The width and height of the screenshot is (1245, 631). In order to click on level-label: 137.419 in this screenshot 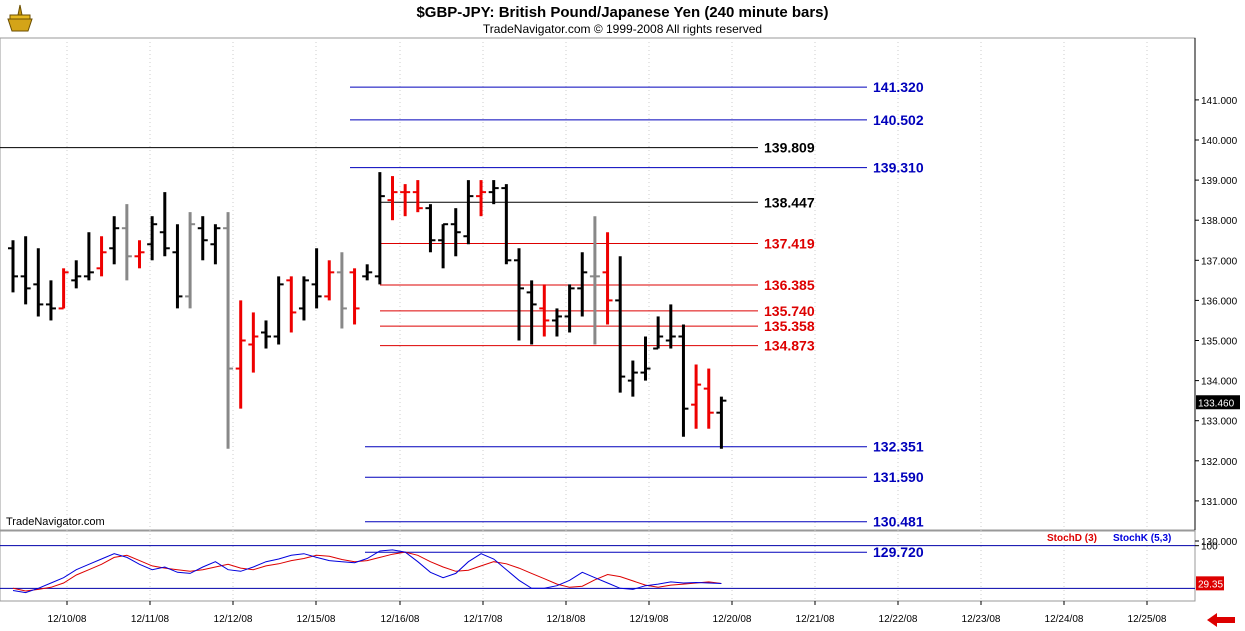, I will do `click(789, 243)`.